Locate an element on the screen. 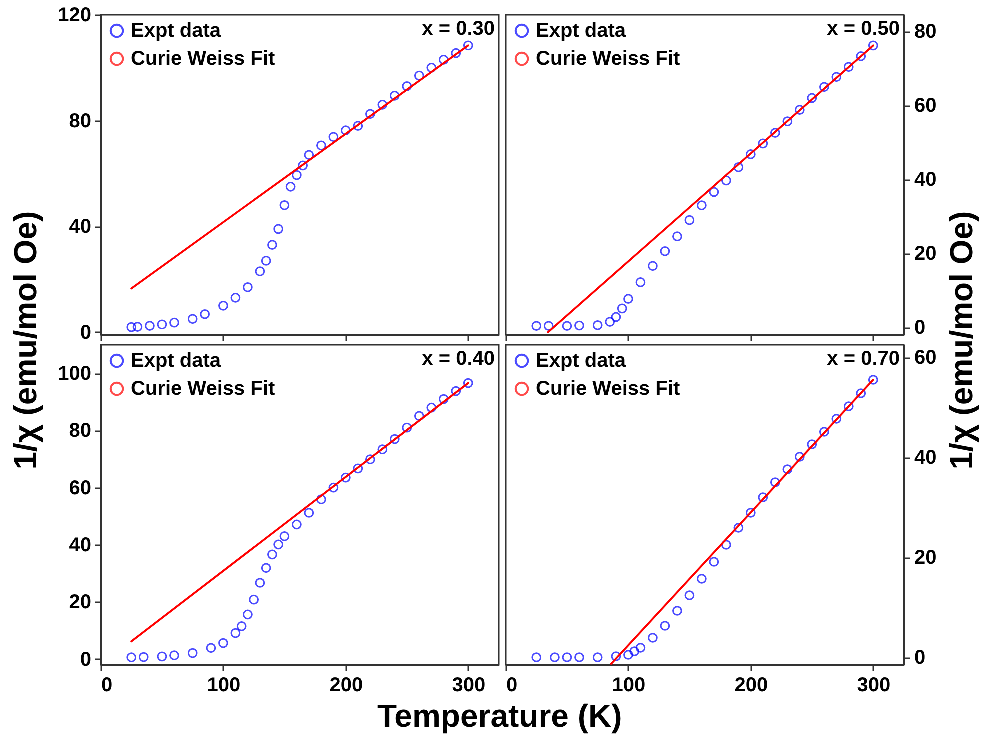 The height and width of the screenshot is (740, 986). y-tick-label: 120 is located at coordinates (75, 15).